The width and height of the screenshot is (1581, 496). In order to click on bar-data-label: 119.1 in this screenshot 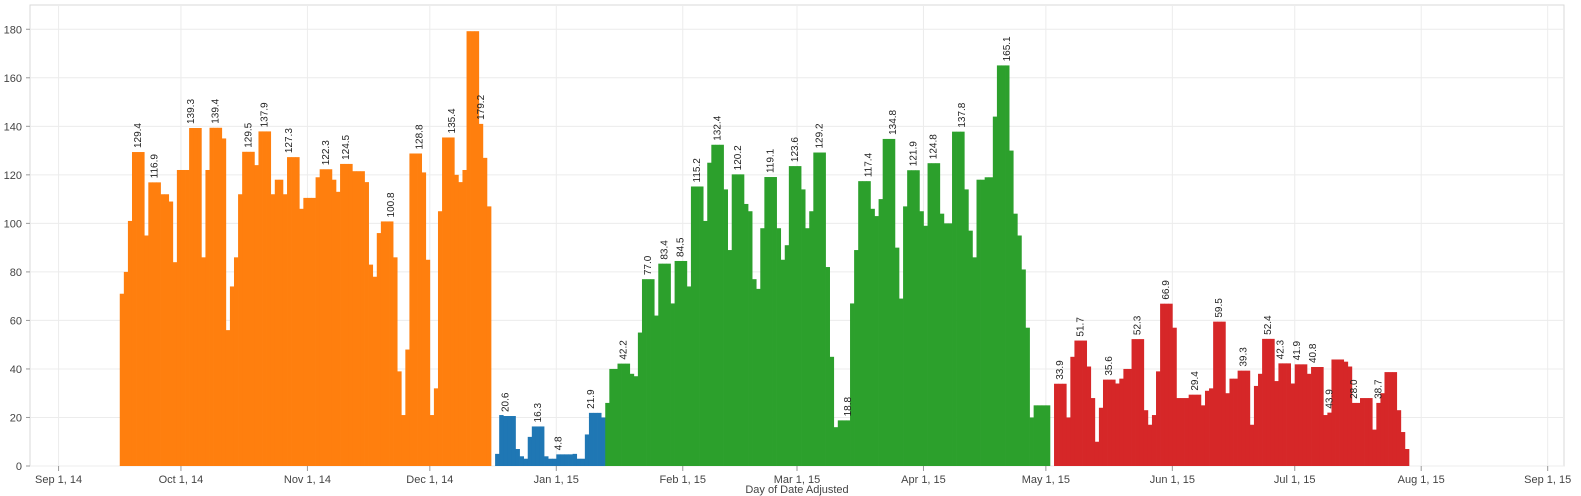, I will do `click(770, 160)`.